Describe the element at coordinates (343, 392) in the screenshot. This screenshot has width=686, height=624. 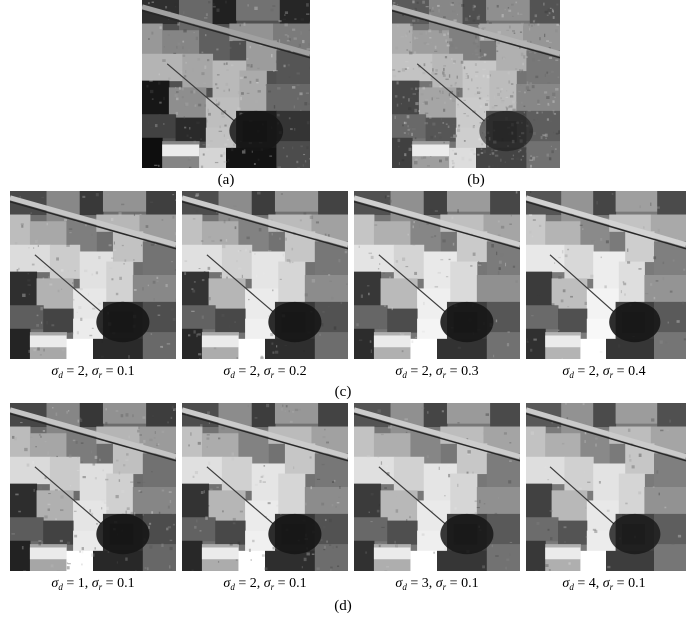
I see `row-c-label: (c)` at that location.